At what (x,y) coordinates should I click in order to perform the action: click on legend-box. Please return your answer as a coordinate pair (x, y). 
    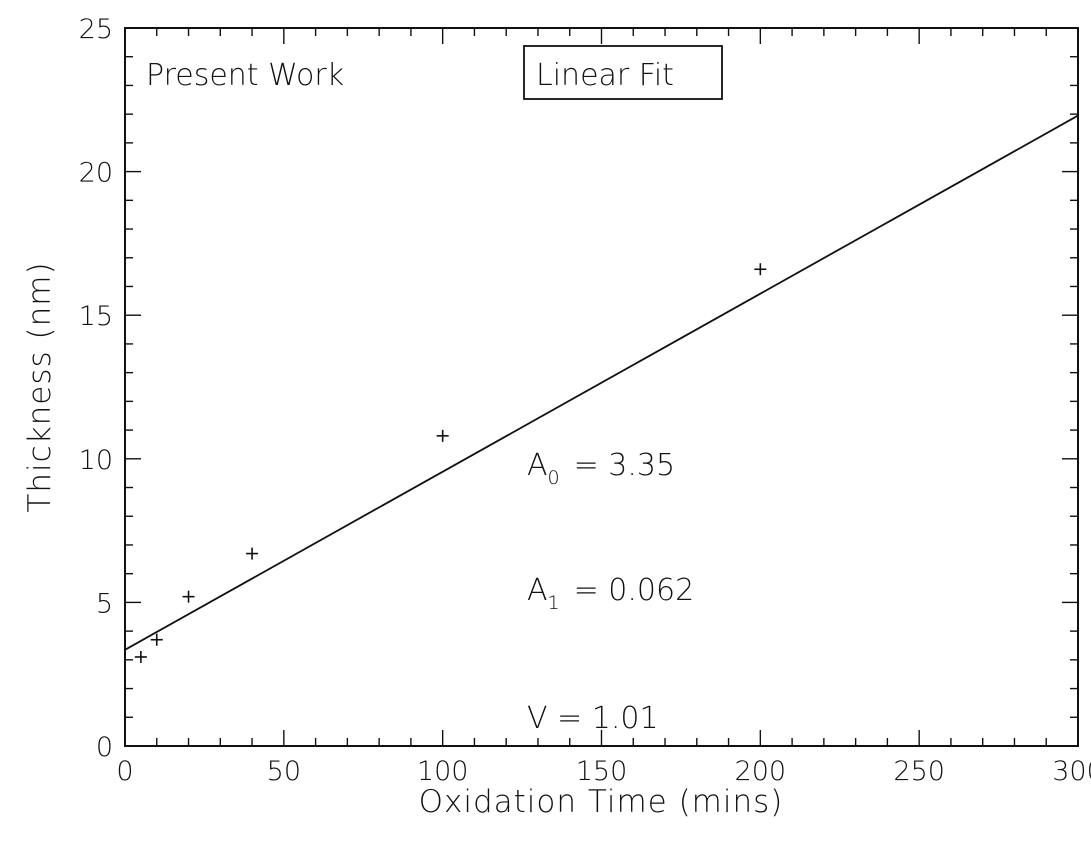
    Looking at the image, I should click on (623, 72).